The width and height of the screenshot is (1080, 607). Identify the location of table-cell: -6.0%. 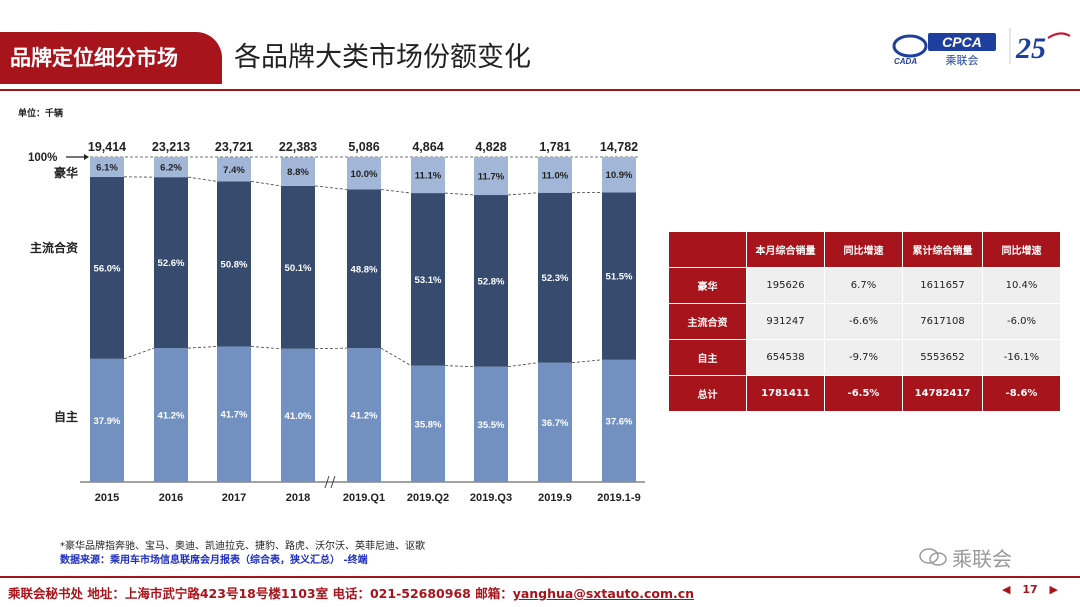
(1021, 321).